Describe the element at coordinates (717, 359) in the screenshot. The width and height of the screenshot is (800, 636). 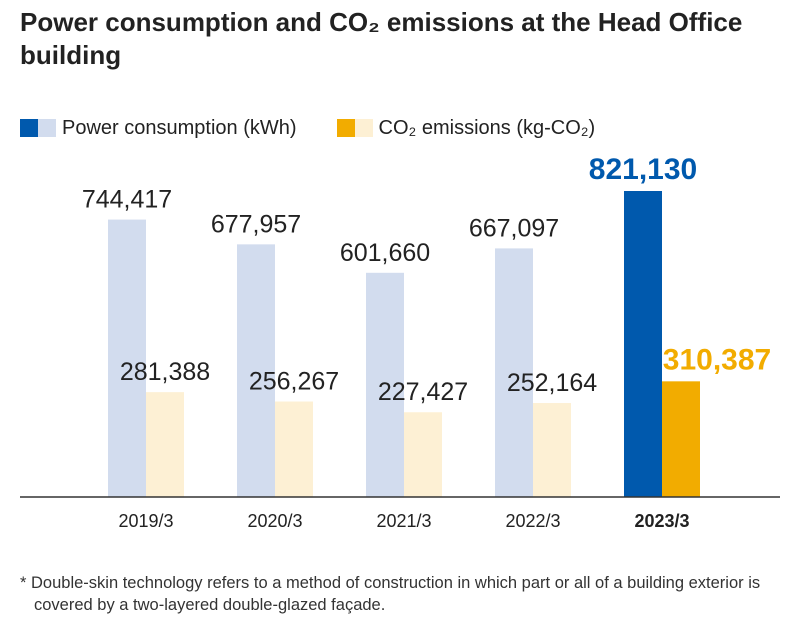
I see `co2-value-label-4: 310,387` at that location.